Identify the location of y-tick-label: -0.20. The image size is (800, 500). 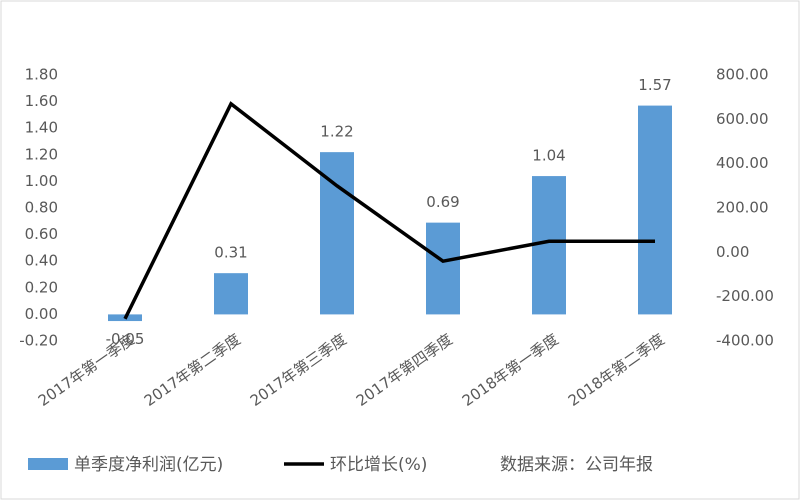
(38, 341).